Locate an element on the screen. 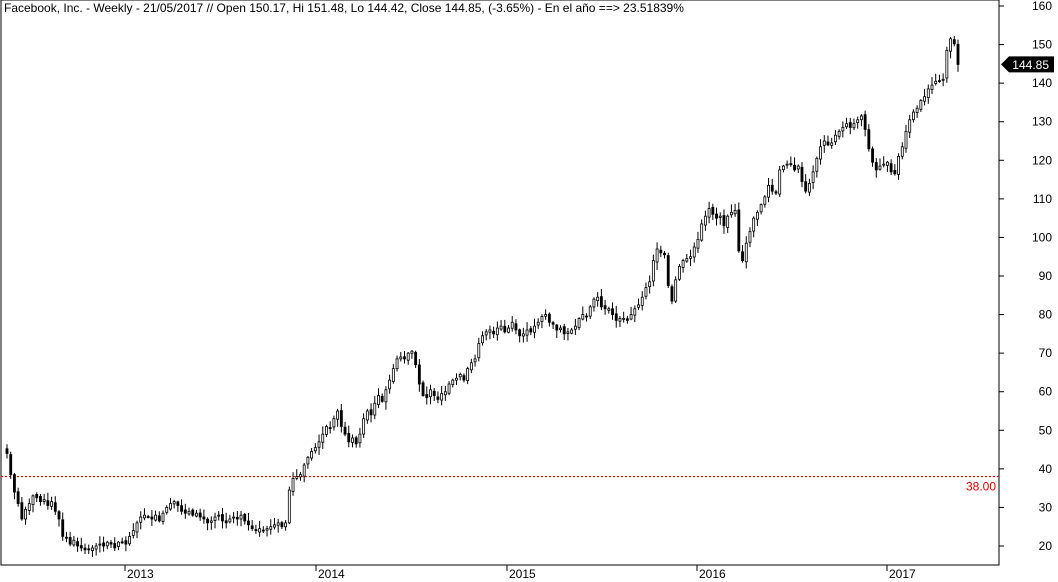 This screenshot has height=582, width=1058. y-tick-label: 20 is located at coordinates (1046, 546).